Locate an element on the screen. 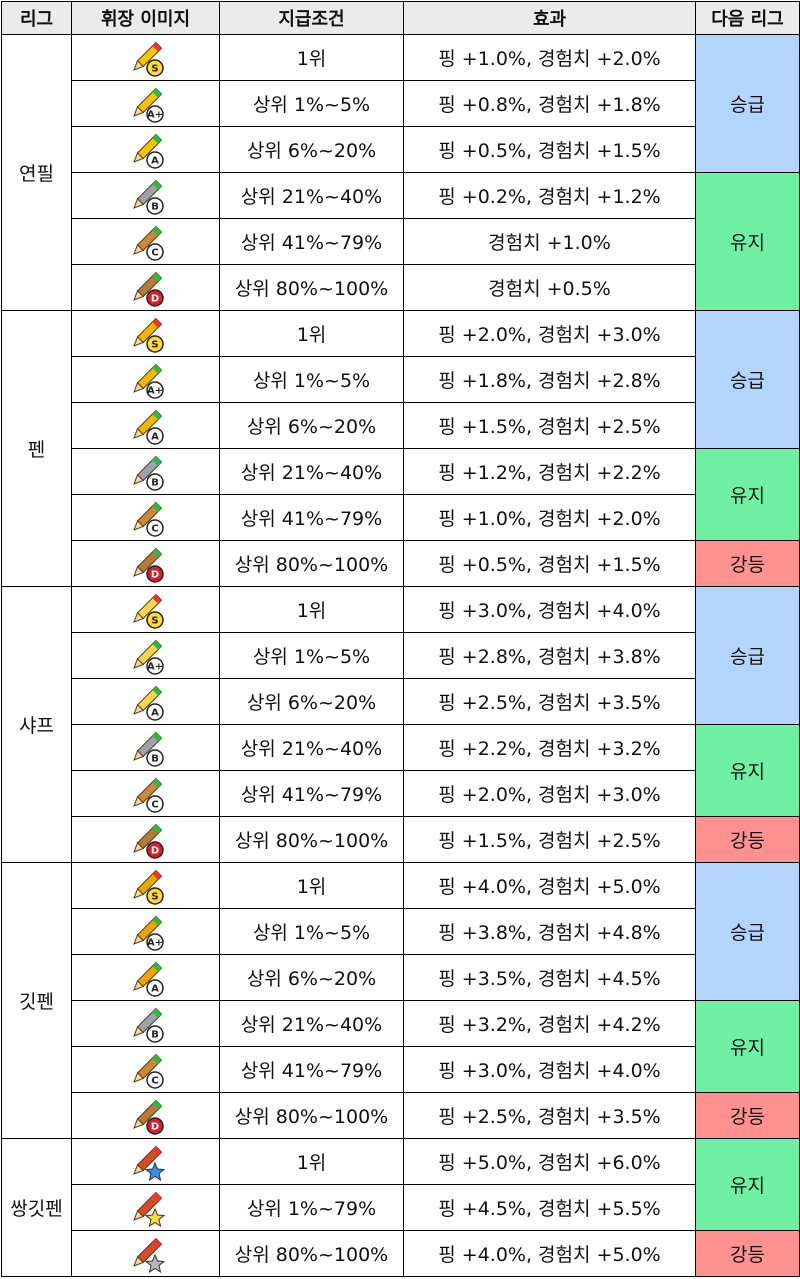 The height and width of the screenshot is (1279, 800). table-row: C 상위 41%~79% 핑 +2.0%, 경험치 +3.0% is located at coordinates (401, 793).